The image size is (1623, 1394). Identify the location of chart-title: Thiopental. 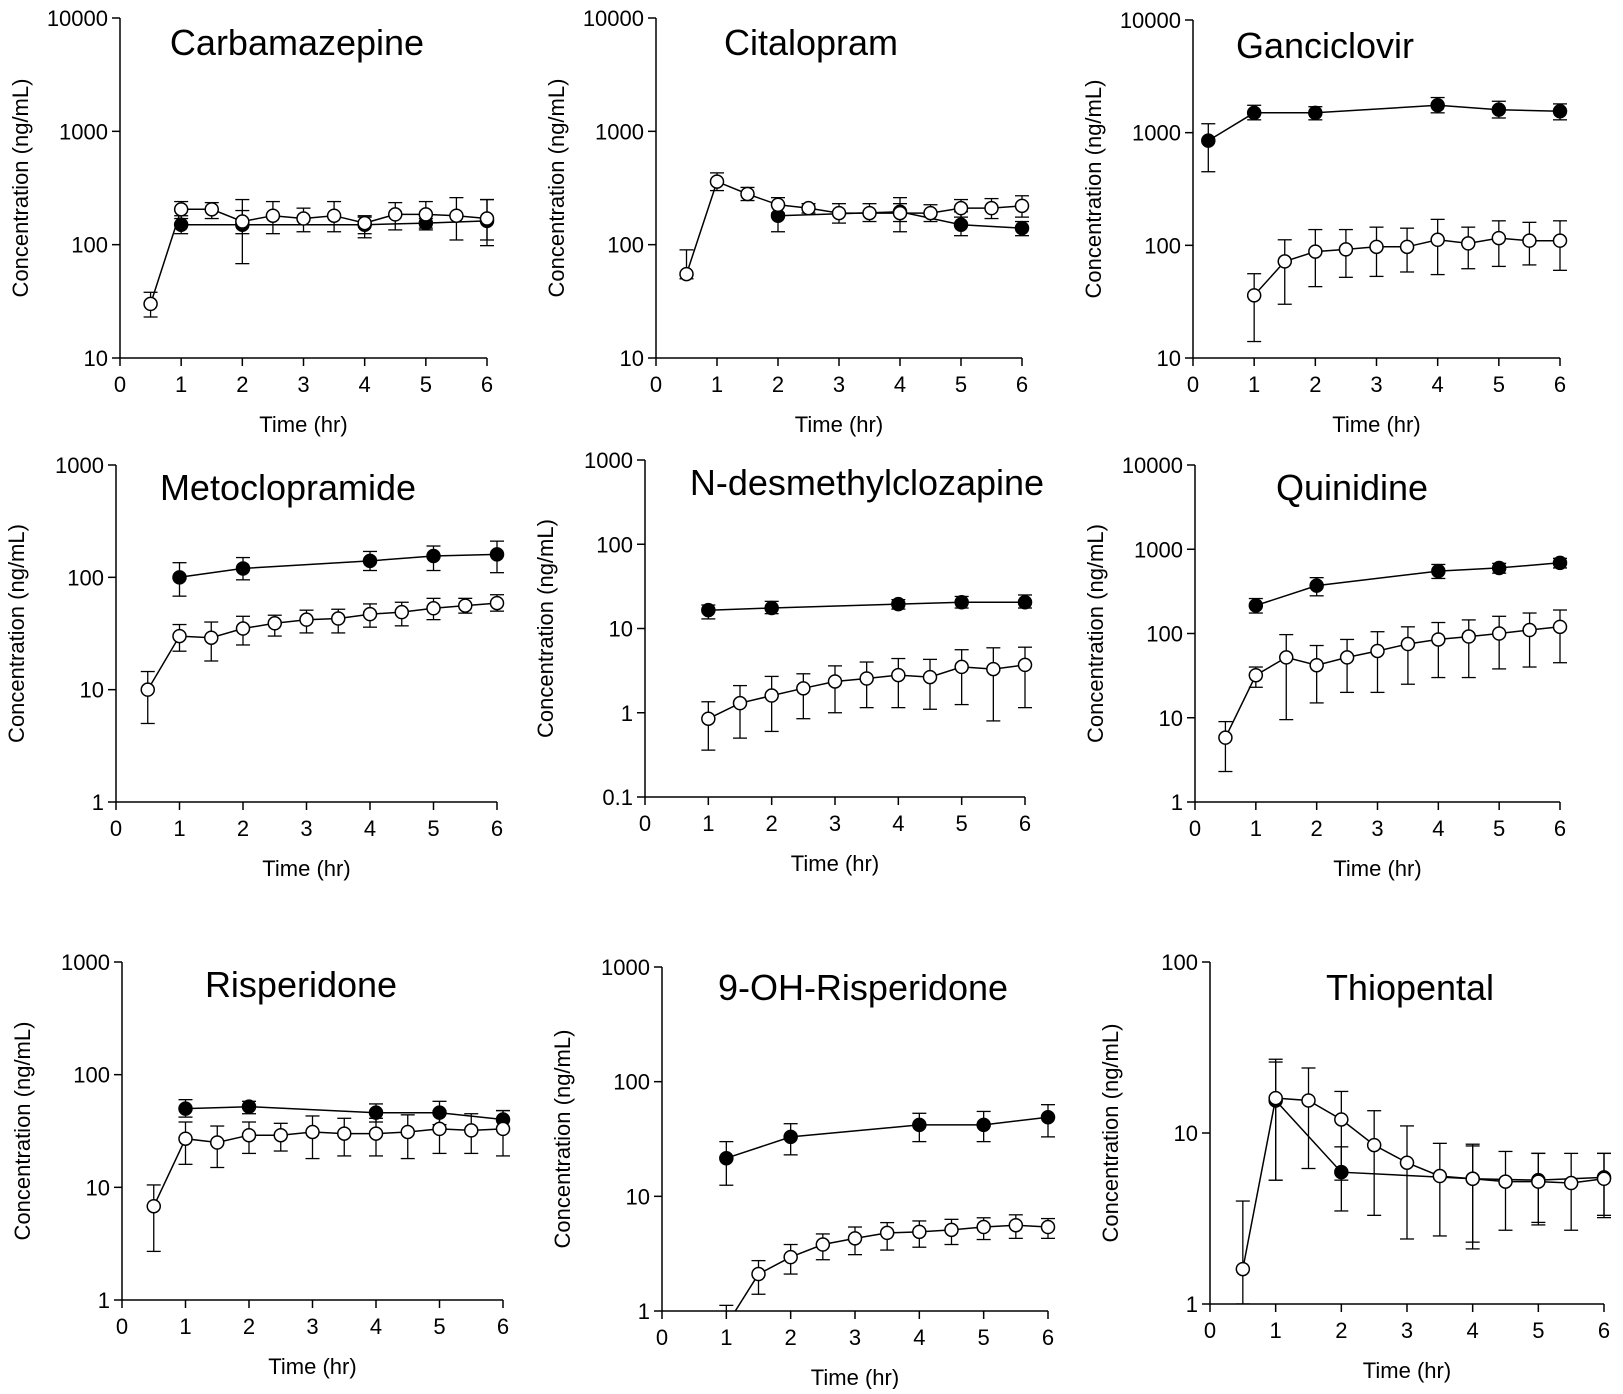
(1410, 987).